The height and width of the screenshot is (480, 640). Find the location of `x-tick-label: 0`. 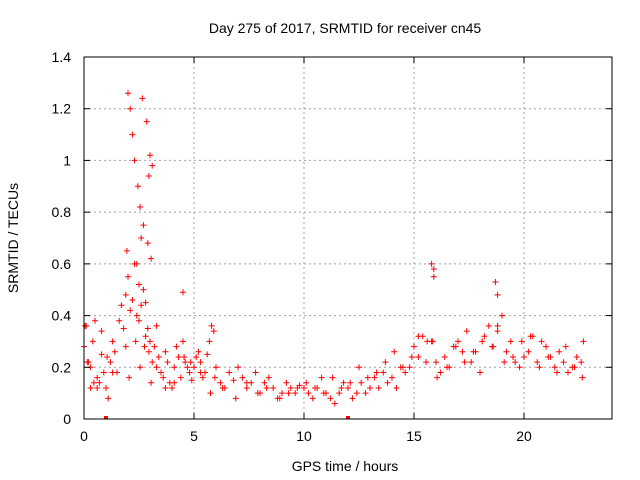

x-tick-label: 0 is located at coordinates (84, 436).